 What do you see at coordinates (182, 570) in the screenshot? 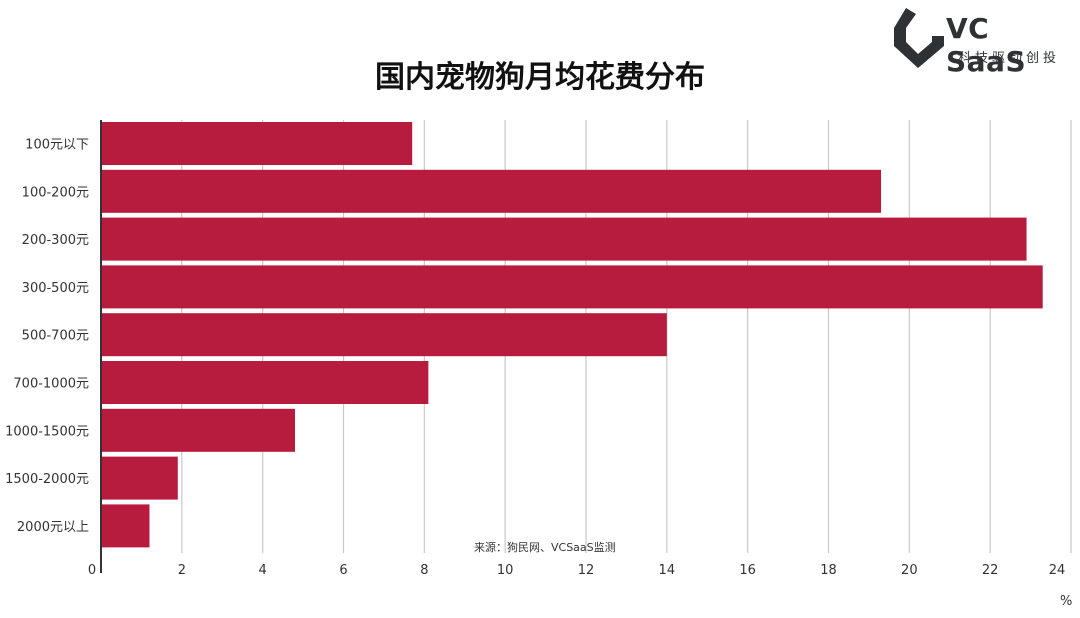
I see `x-tick-label: 2` at bounding box center [182, 570].